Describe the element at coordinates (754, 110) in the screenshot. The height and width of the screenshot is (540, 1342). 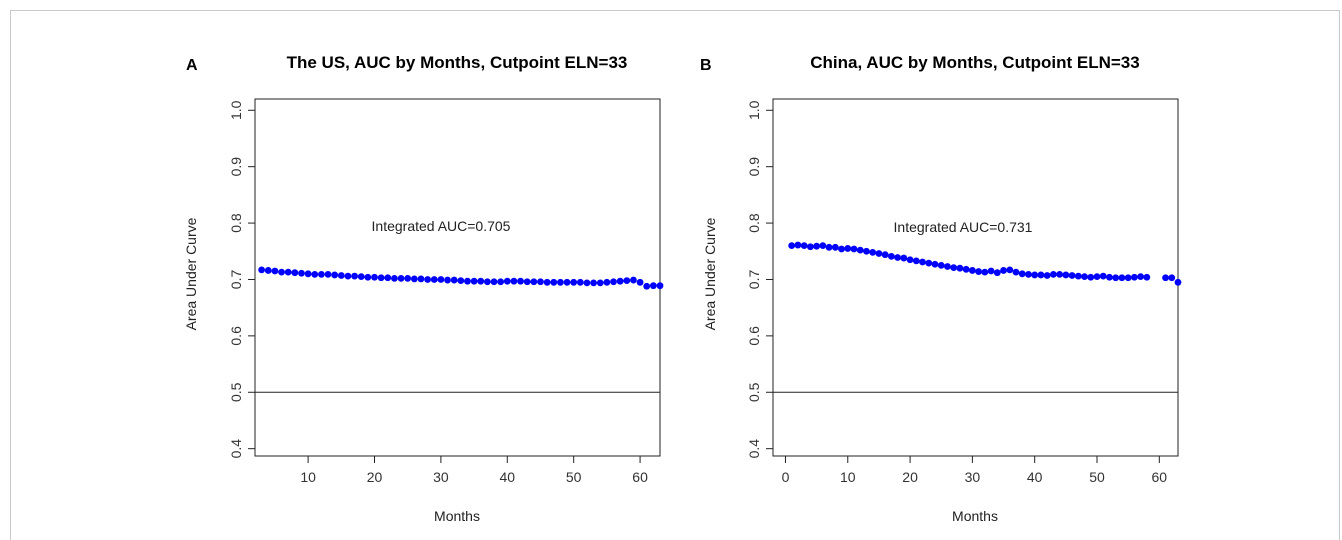
I see `y-tick-label-b: 1.0` at that location.